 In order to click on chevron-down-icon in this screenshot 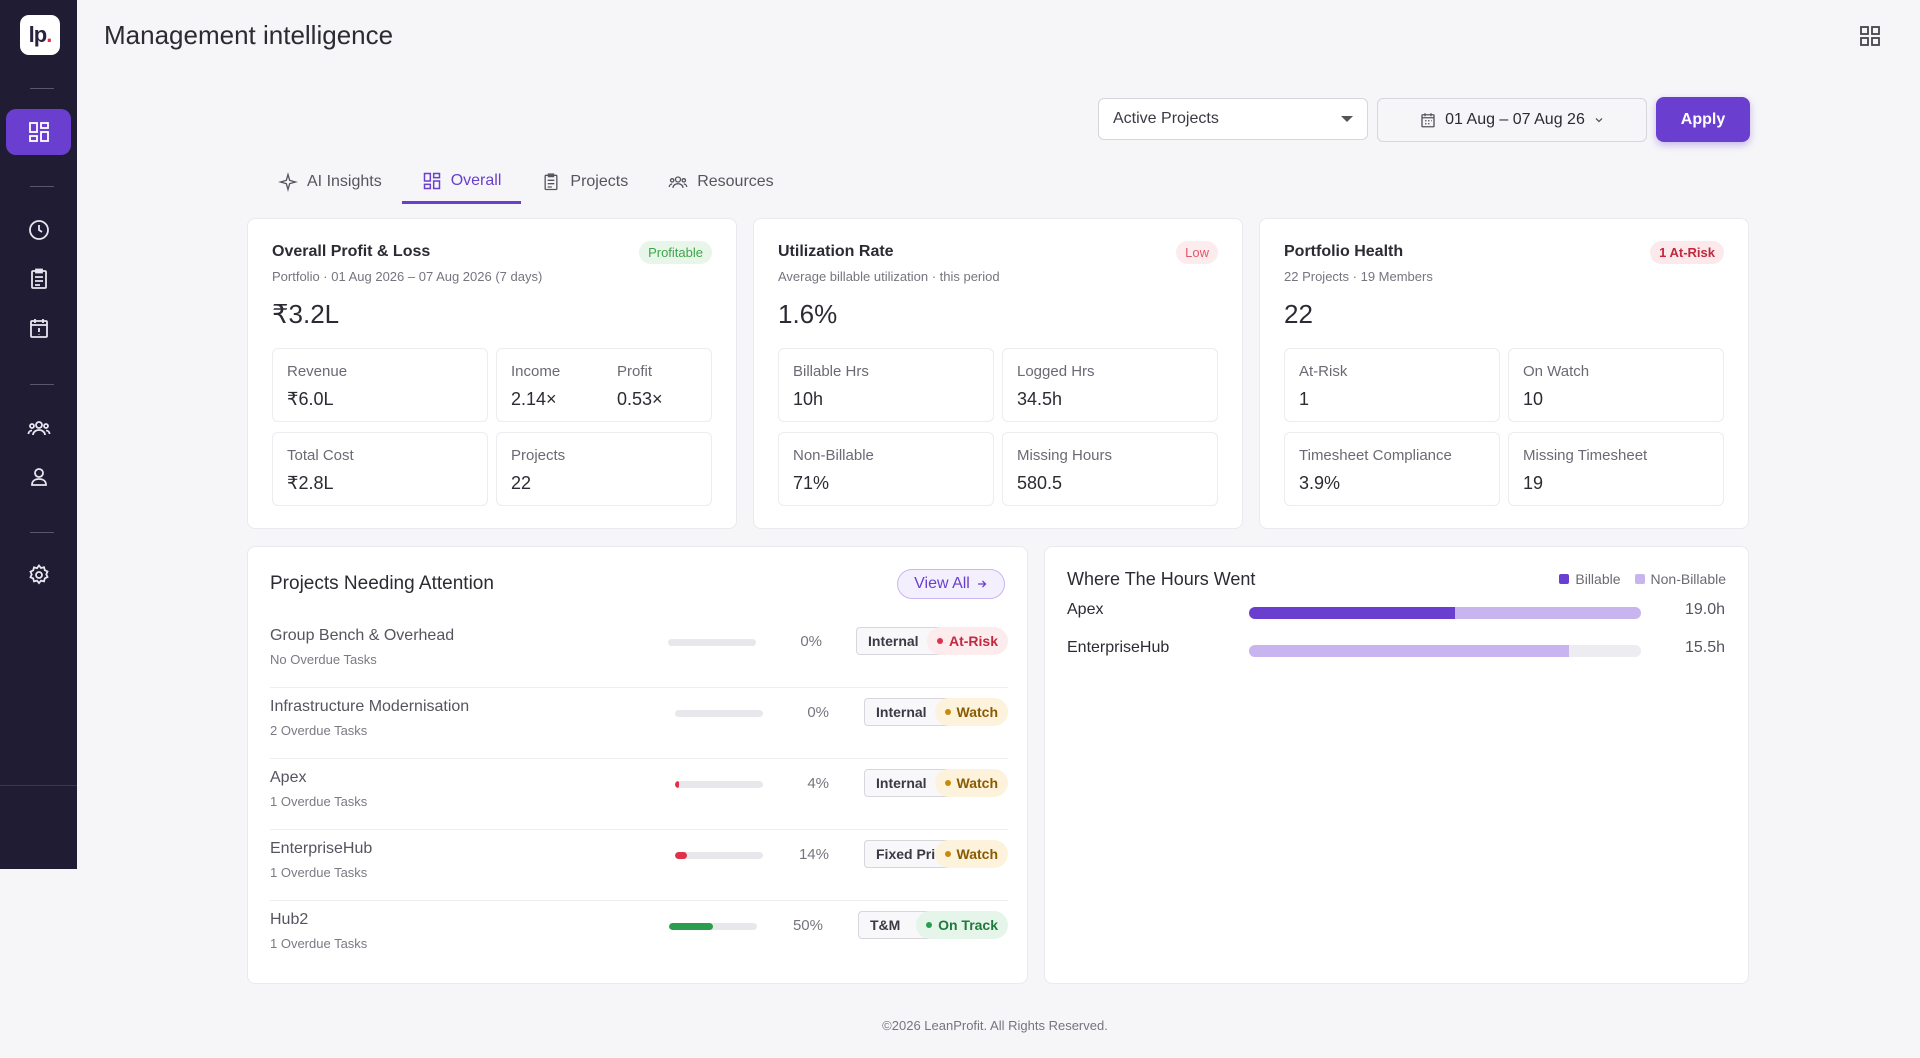, I will do `click(1599, 120)`.